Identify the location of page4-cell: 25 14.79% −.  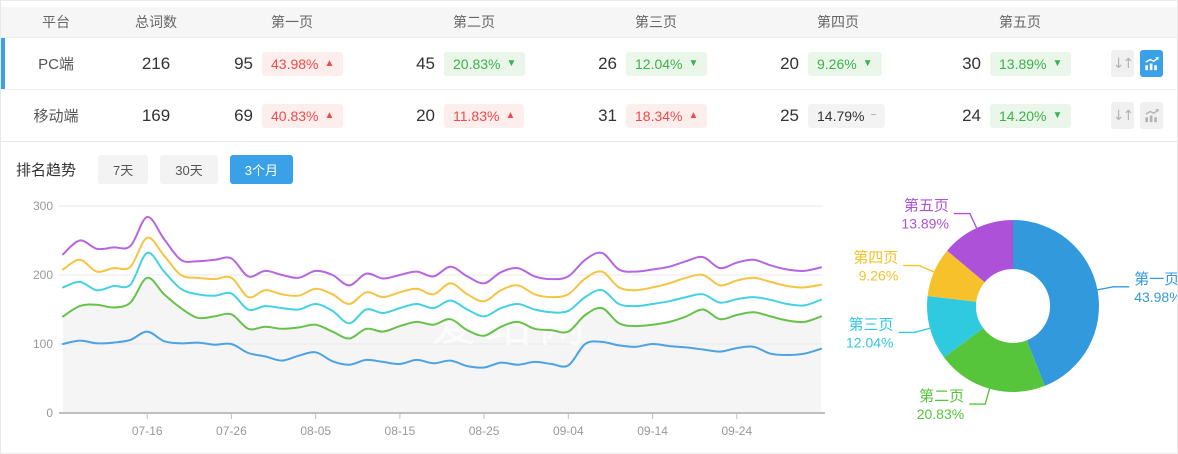
(838, 115).